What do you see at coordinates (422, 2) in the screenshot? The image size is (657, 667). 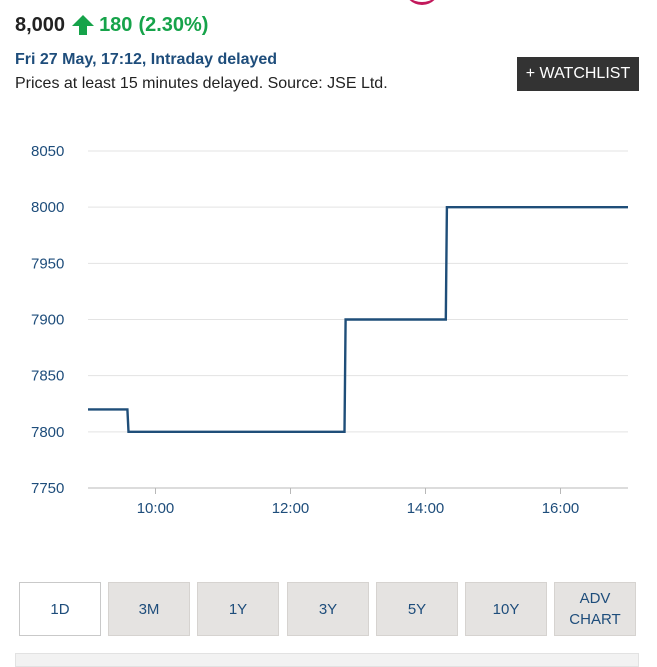 I see `brand-logo-fragment` at bounding box center [422, 2].